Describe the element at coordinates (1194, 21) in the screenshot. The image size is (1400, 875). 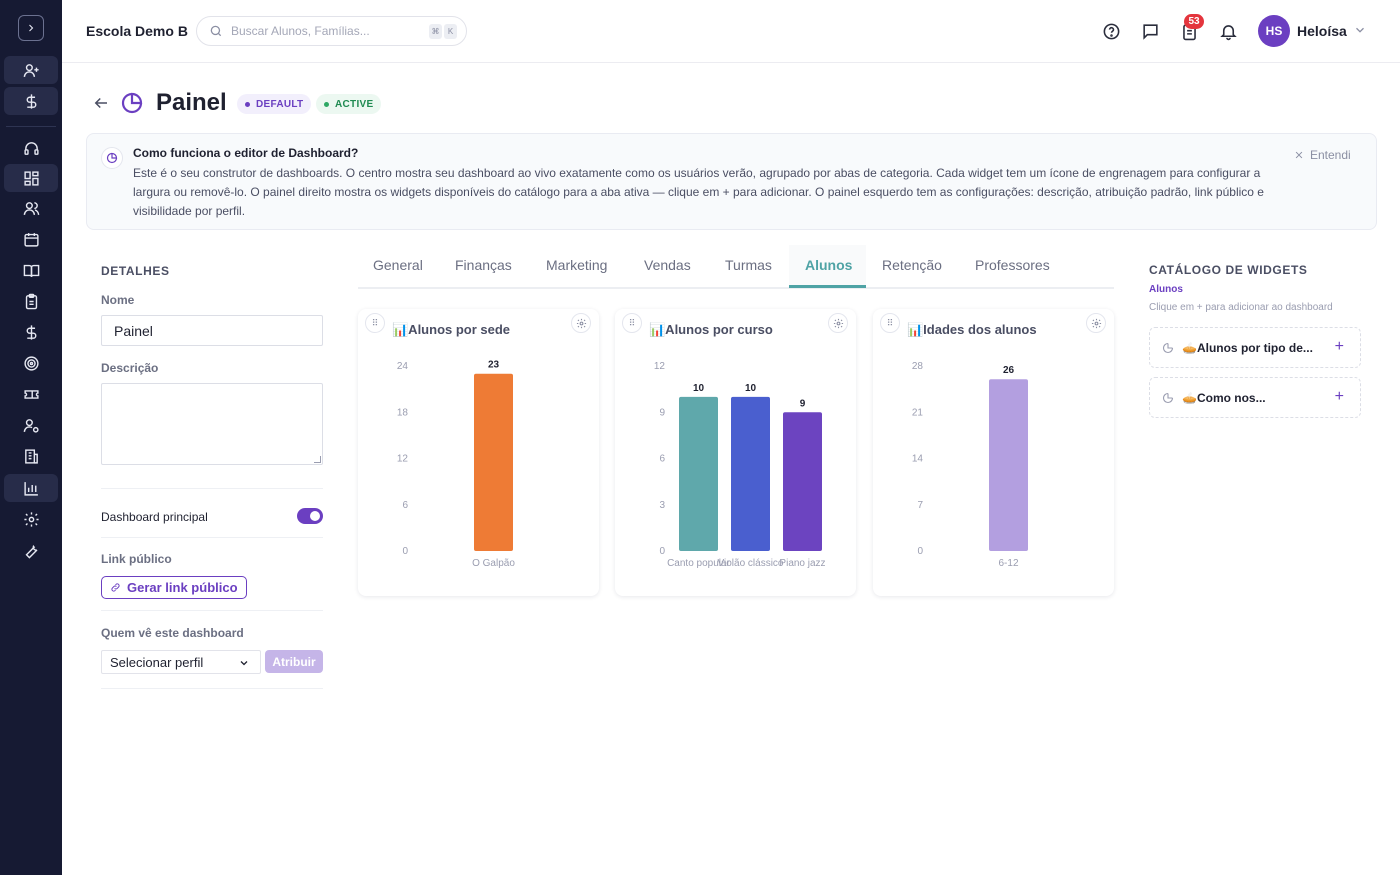
I see `tasks-count-badge: 53` at that location.